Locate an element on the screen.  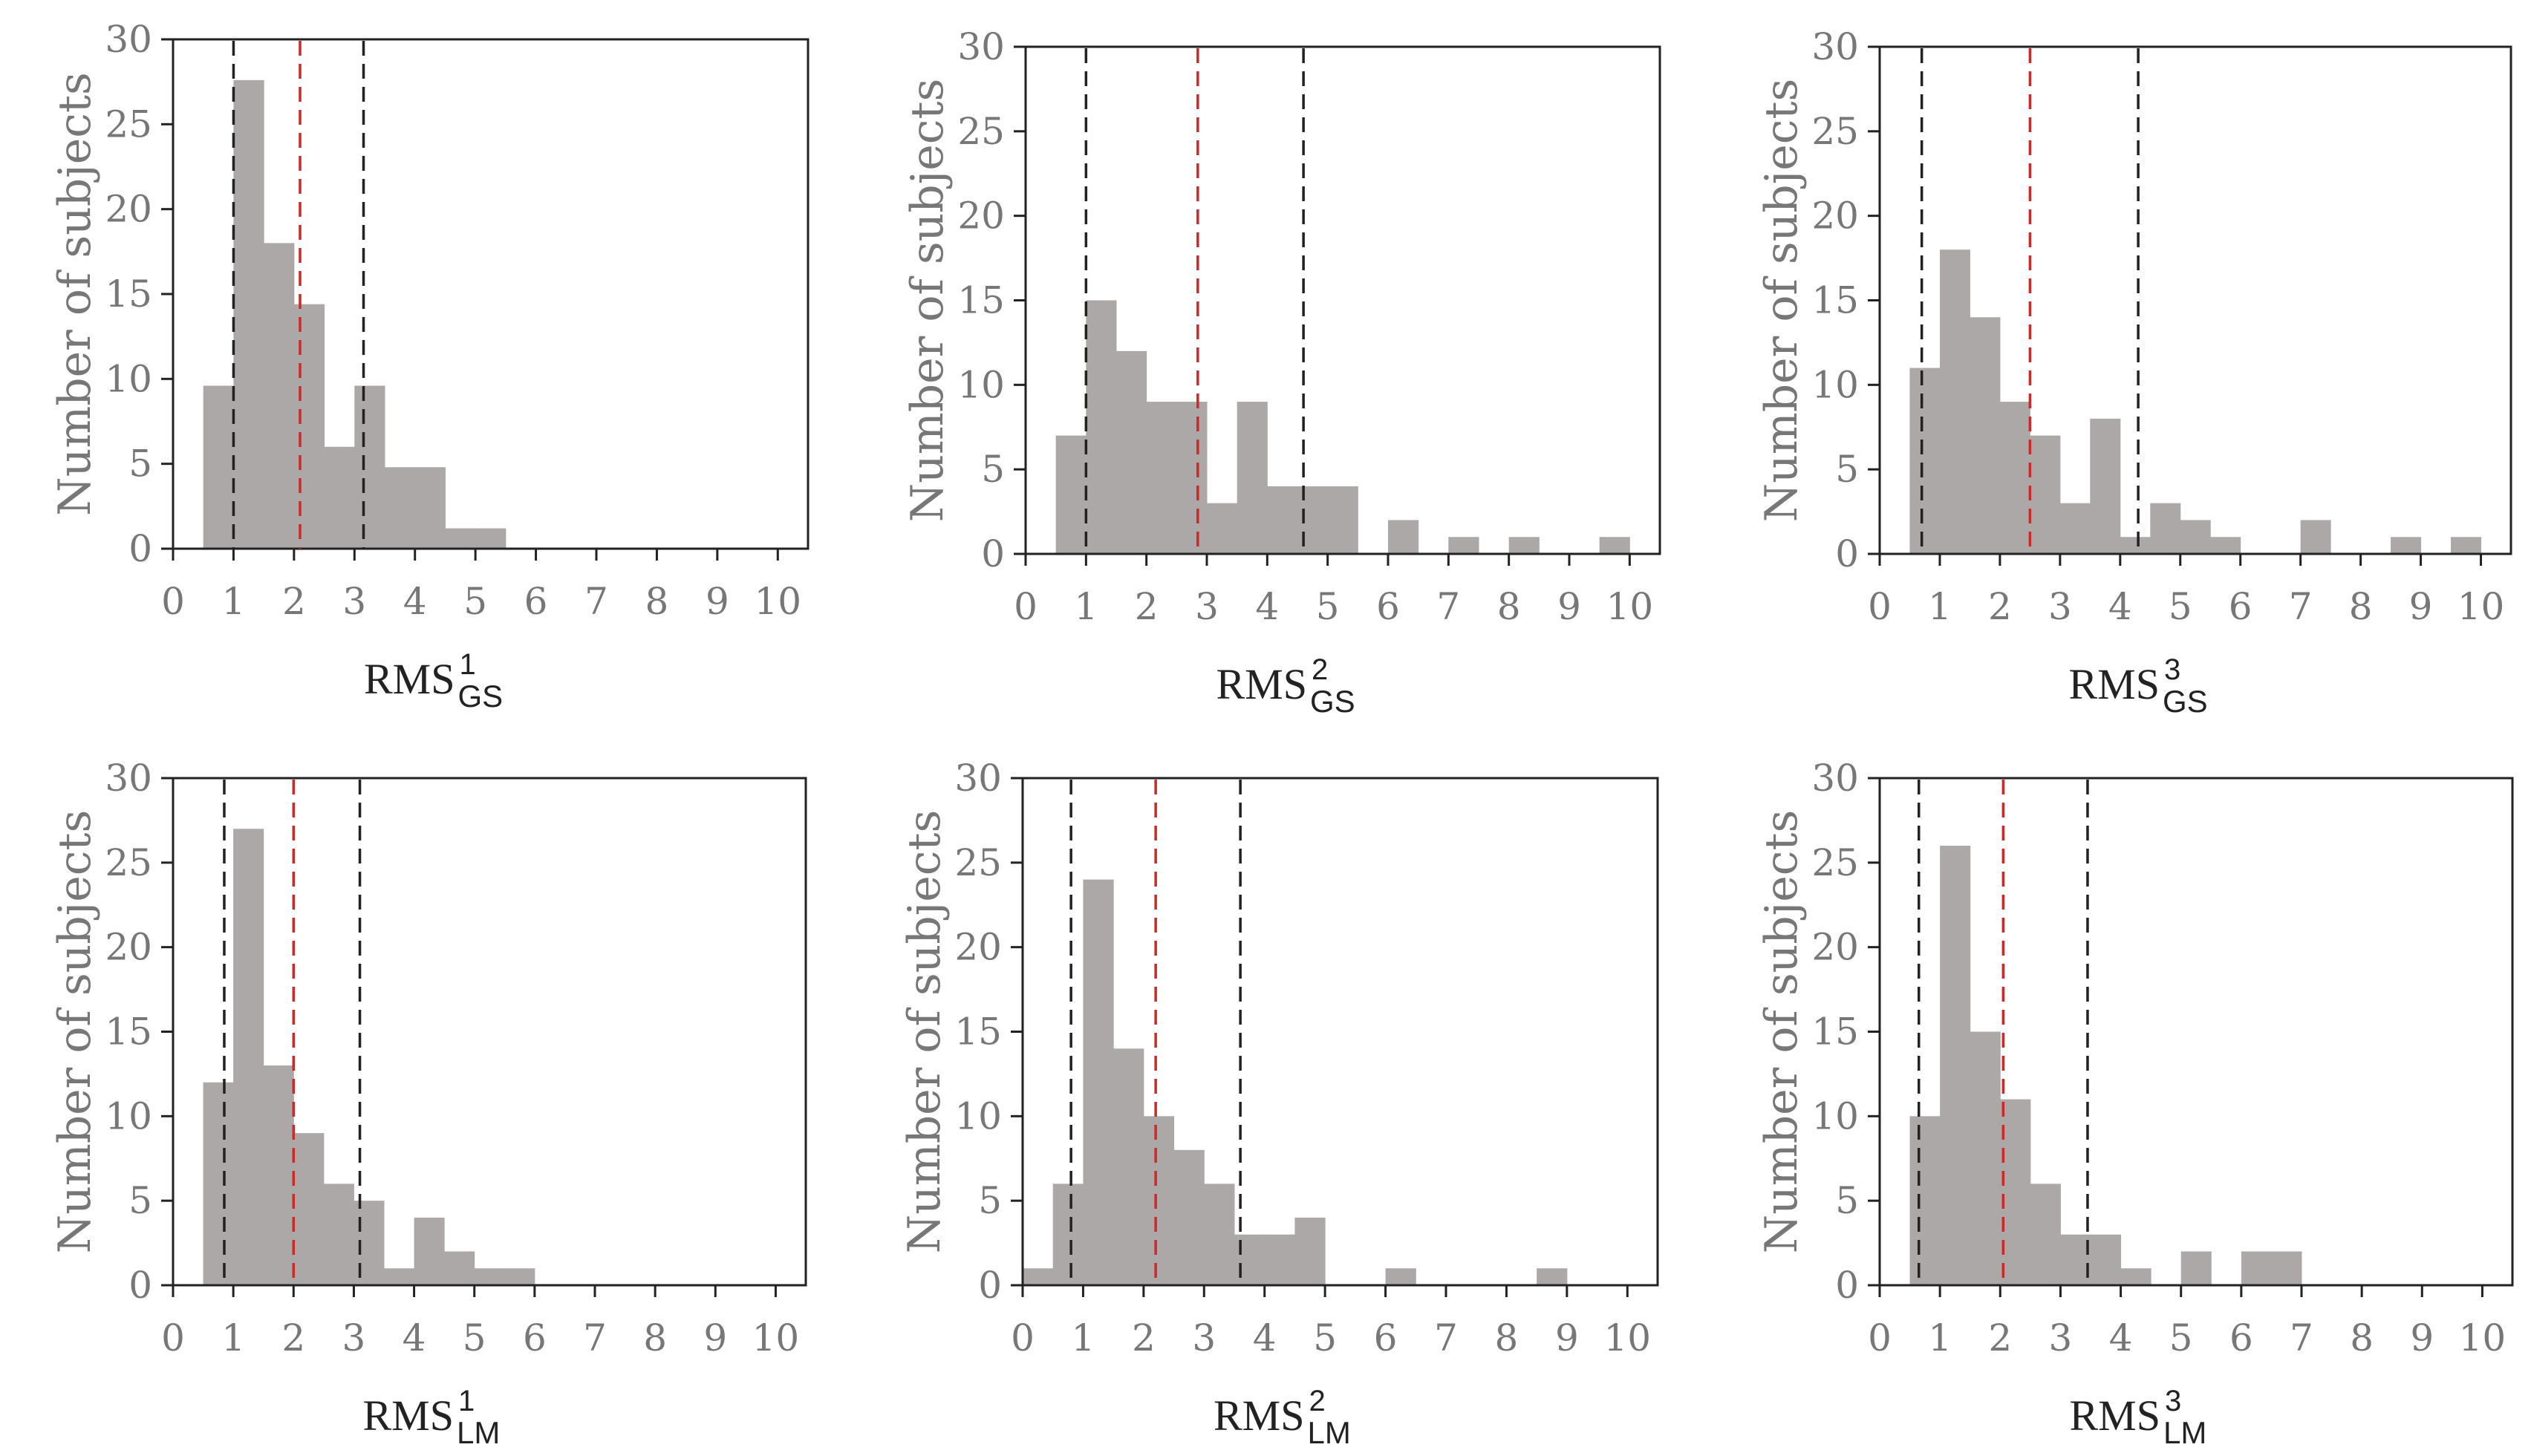
x-axis-label: RMS 1LM is located at coordinates (431, 1418).